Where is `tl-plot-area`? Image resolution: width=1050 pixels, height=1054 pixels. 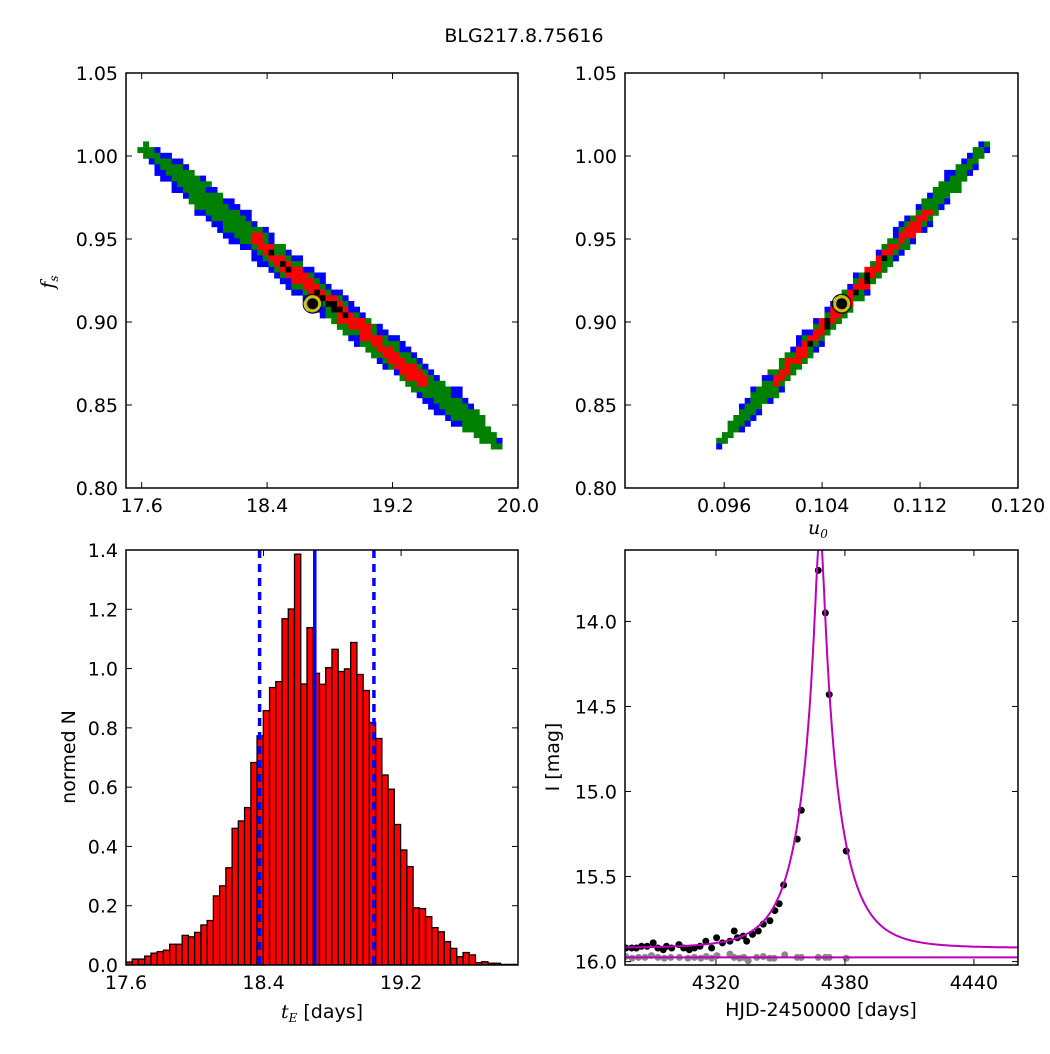
tl-plot-area is located at coordinates (320, 295).